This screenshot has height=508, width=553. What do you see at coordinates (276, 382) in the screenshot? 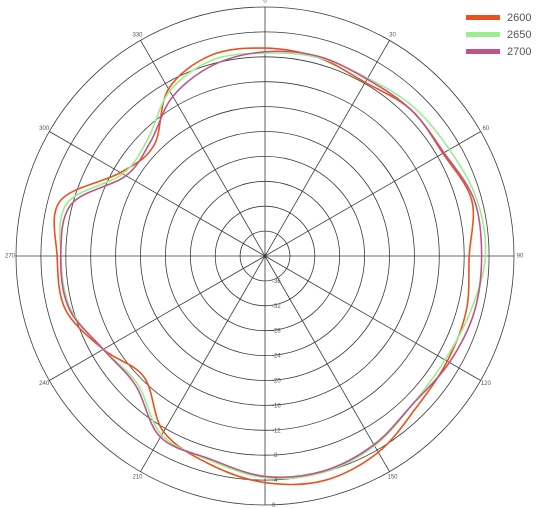
I see `radial-tick-label: -20` at bounding box center [276, 382].